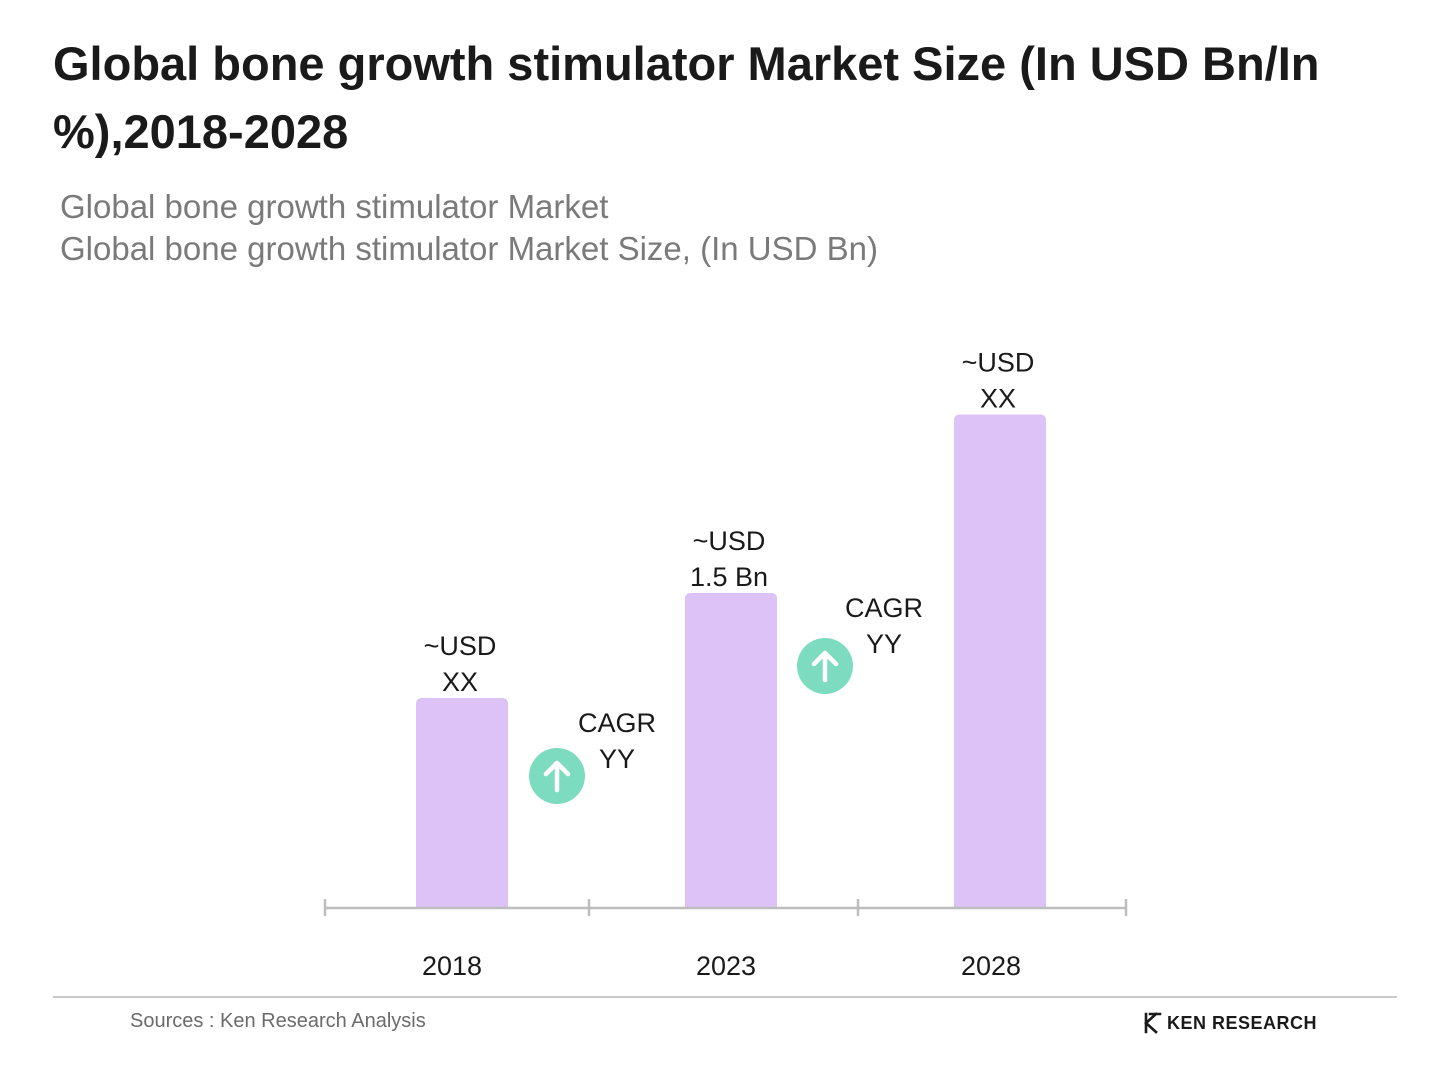 Image resolution: width=1431 pixels, height=1073 pixels. What do you see at coordinates (991, 966) in the screenshot?
I see `x-tick-label-2028: 2028` at bounding box center [991, 966].